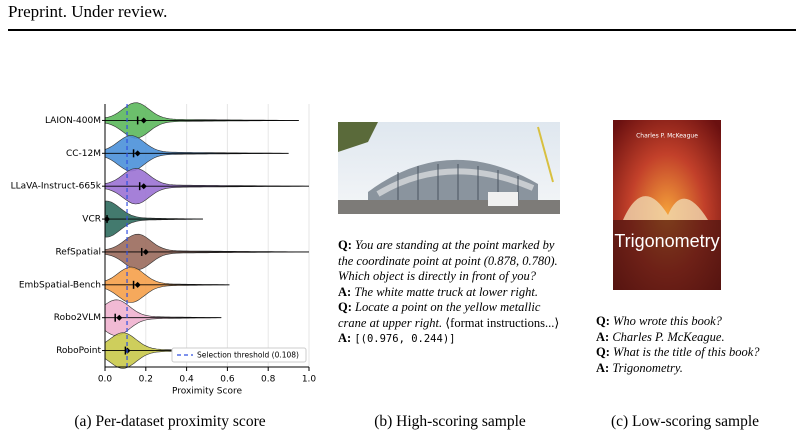  Describe the element at coordinates (696, 369) in the screenshot. I see `qa-item: A: Trigonometry.` at that location.